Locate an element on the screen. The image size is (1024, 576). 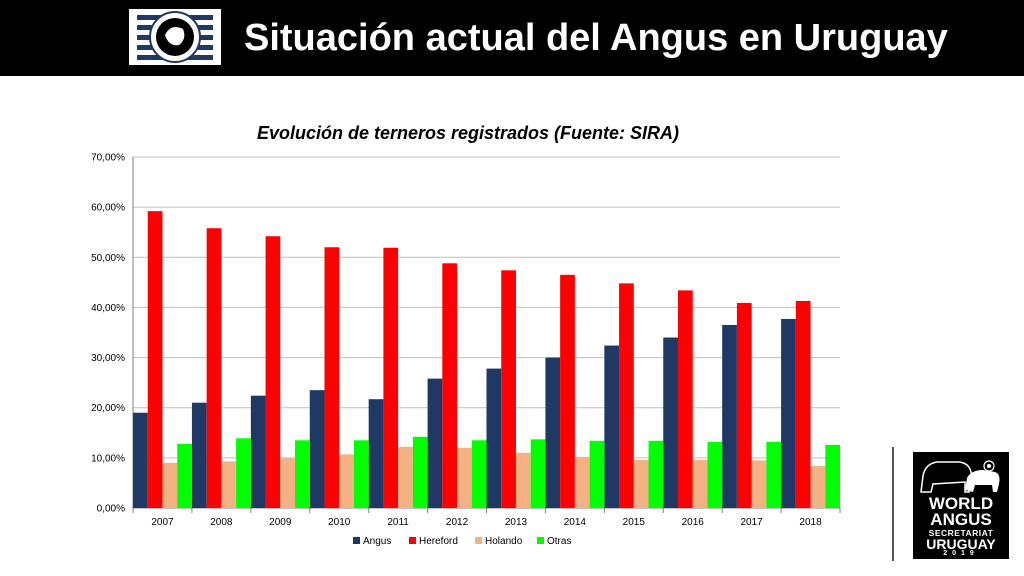
y-tick-label: 30,00% is located at coordinates (108, 358).